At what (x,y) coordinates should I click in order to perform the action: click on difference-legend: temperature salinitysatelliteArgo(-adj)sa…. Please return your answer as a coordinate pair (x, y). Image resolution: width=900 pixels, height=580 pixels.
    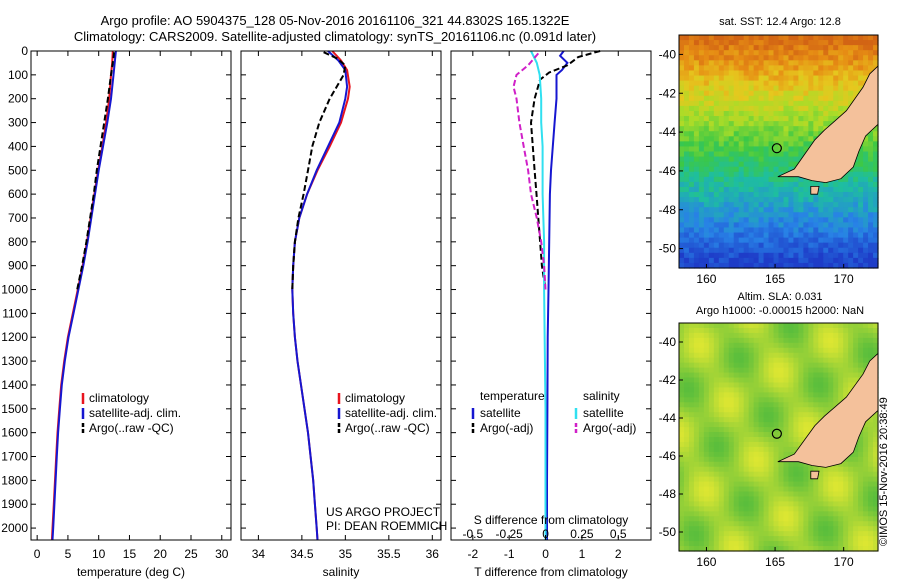
    Looking at the image, I should click on (549, 465).